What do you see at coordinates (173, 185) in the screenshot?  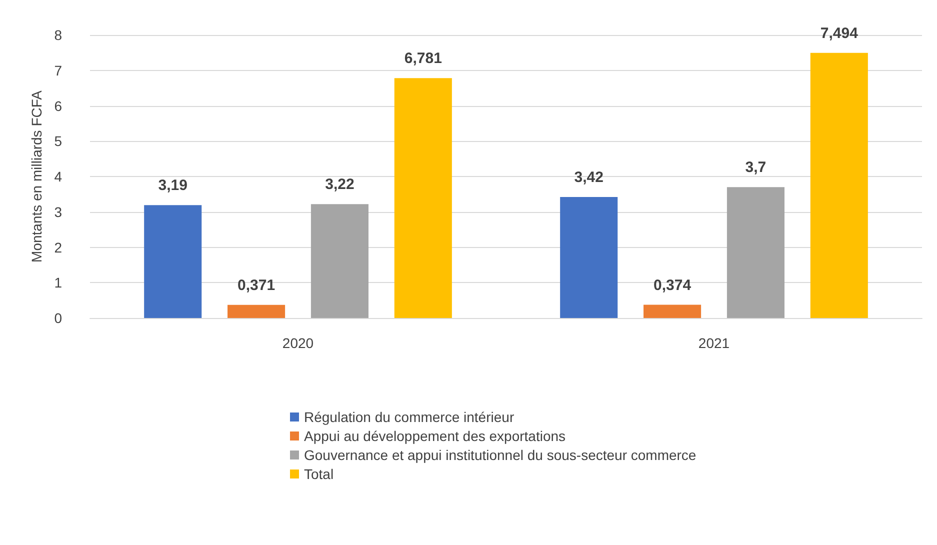 I see `data-label: 3,19` at bounding box center [173, 185].